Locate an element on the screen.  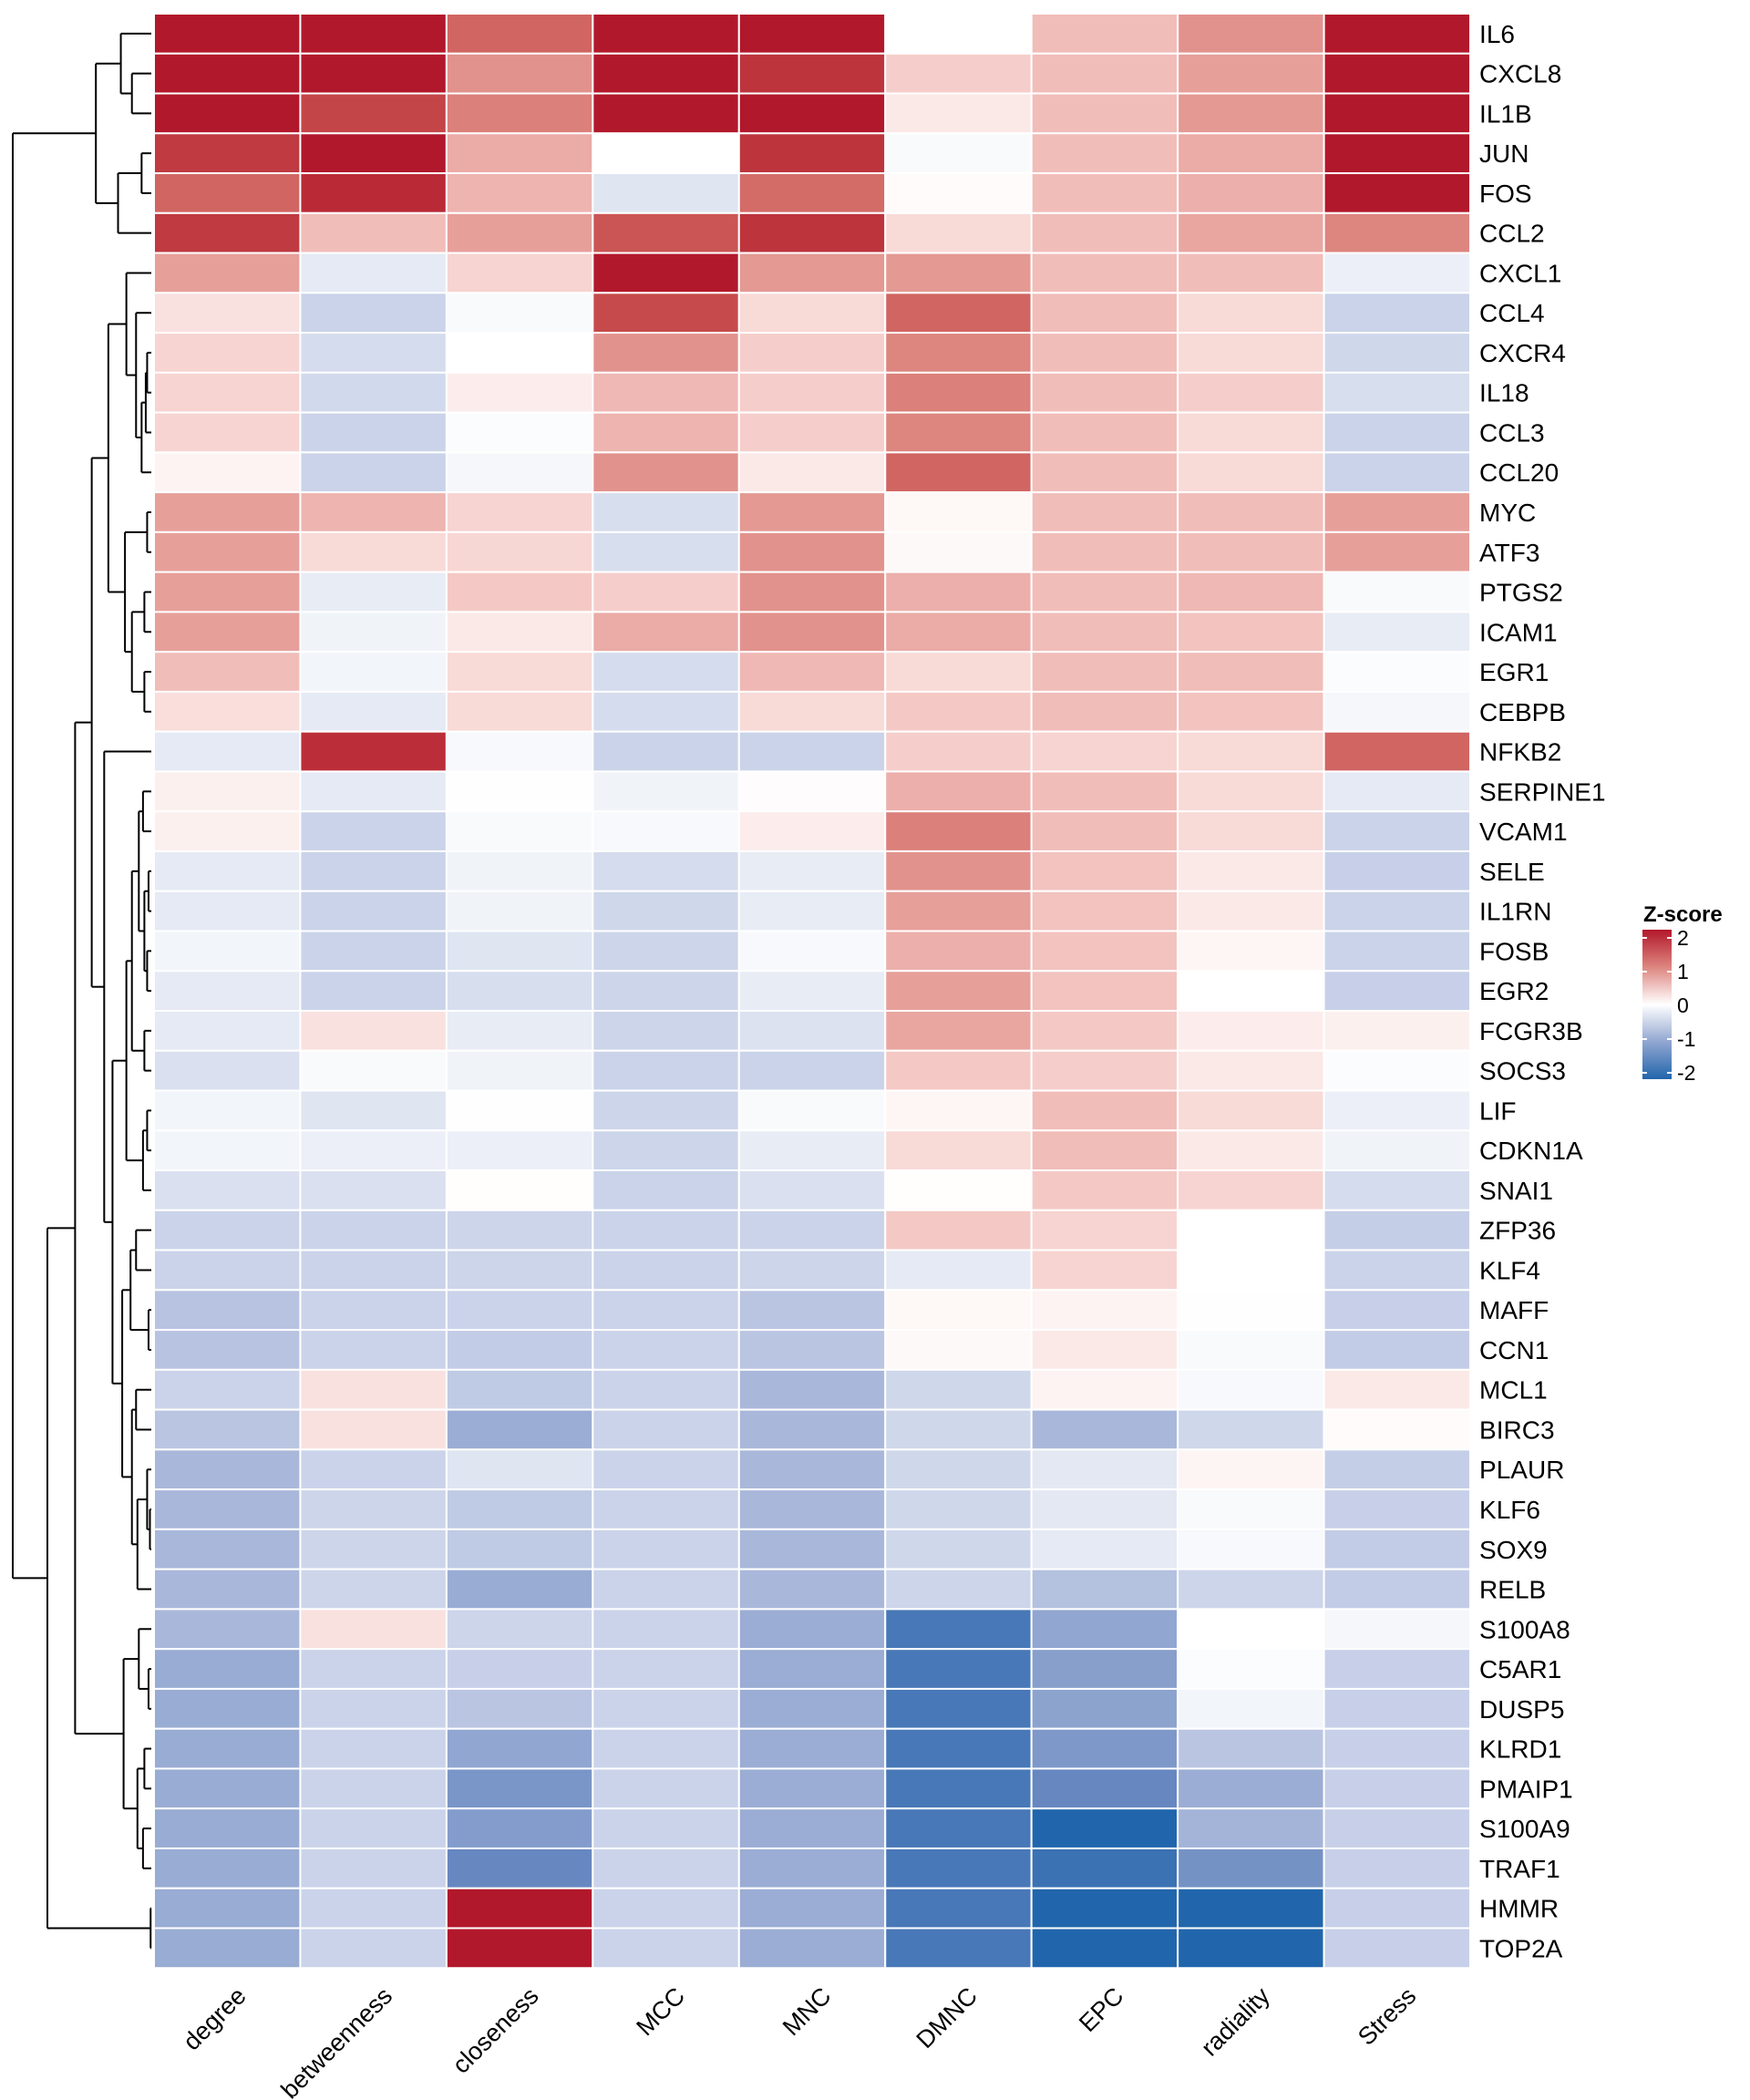
heatmap-cell-EGR2-MNC is located at coordinates (812, 991).